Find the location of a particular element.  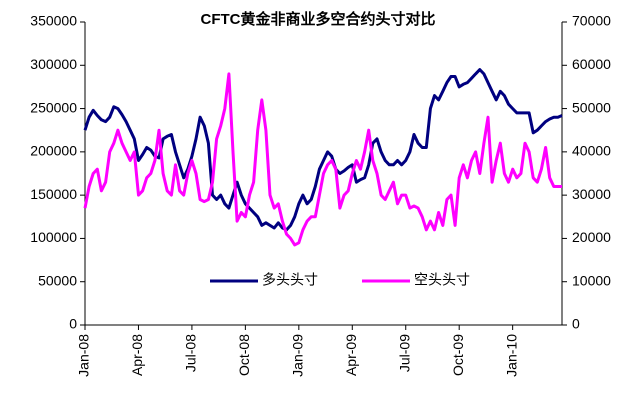

y-tick-label: 250000 is located at coordinates (53, 107).